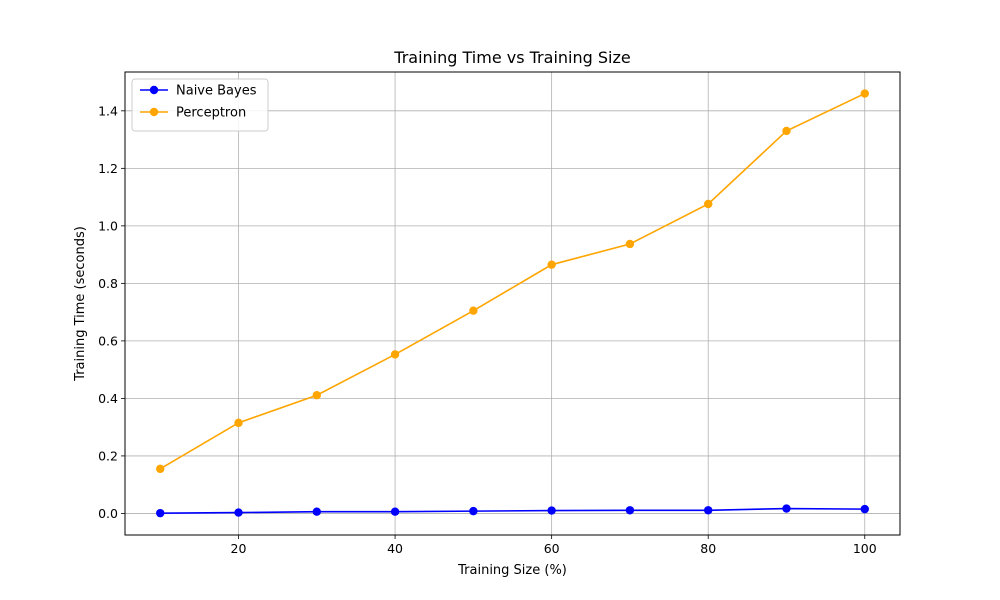  I want to click on y-tick-label: 0.0, so click(108, 513).